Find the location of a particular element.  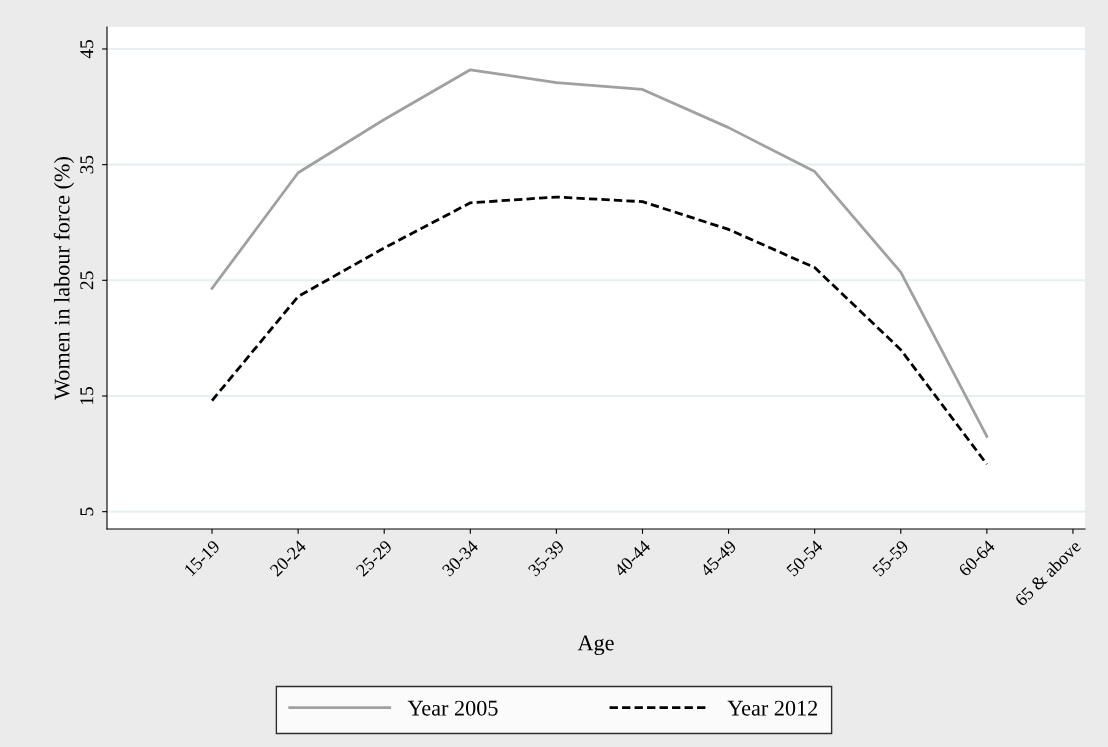

y-tick-label: 45 is located at coordinates (87, 49).